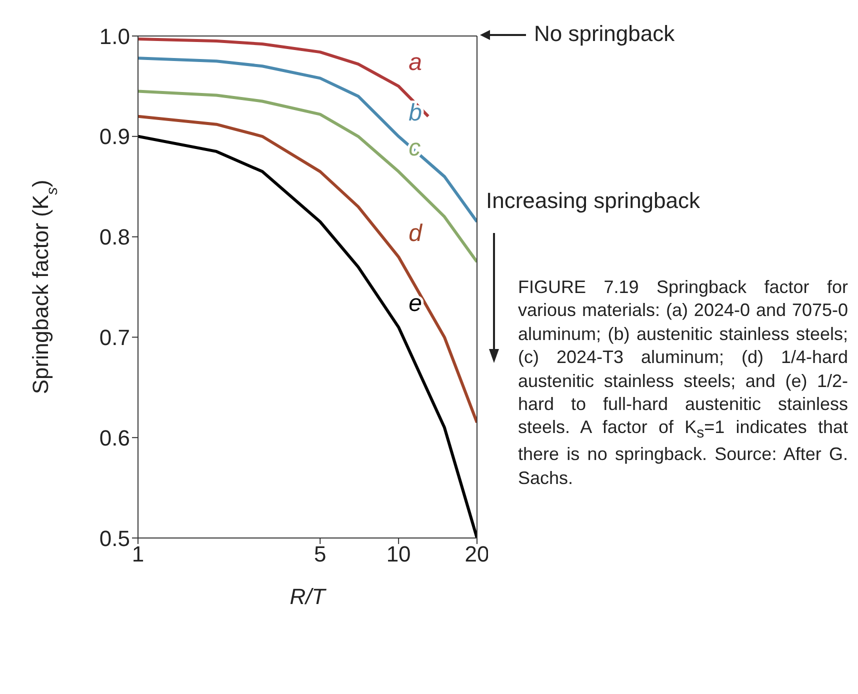 This screenshot has width=858, height=694. Describe the element at coordinates (320, 554) in the screenshot. I see `x-tick-label: 5` at that location.